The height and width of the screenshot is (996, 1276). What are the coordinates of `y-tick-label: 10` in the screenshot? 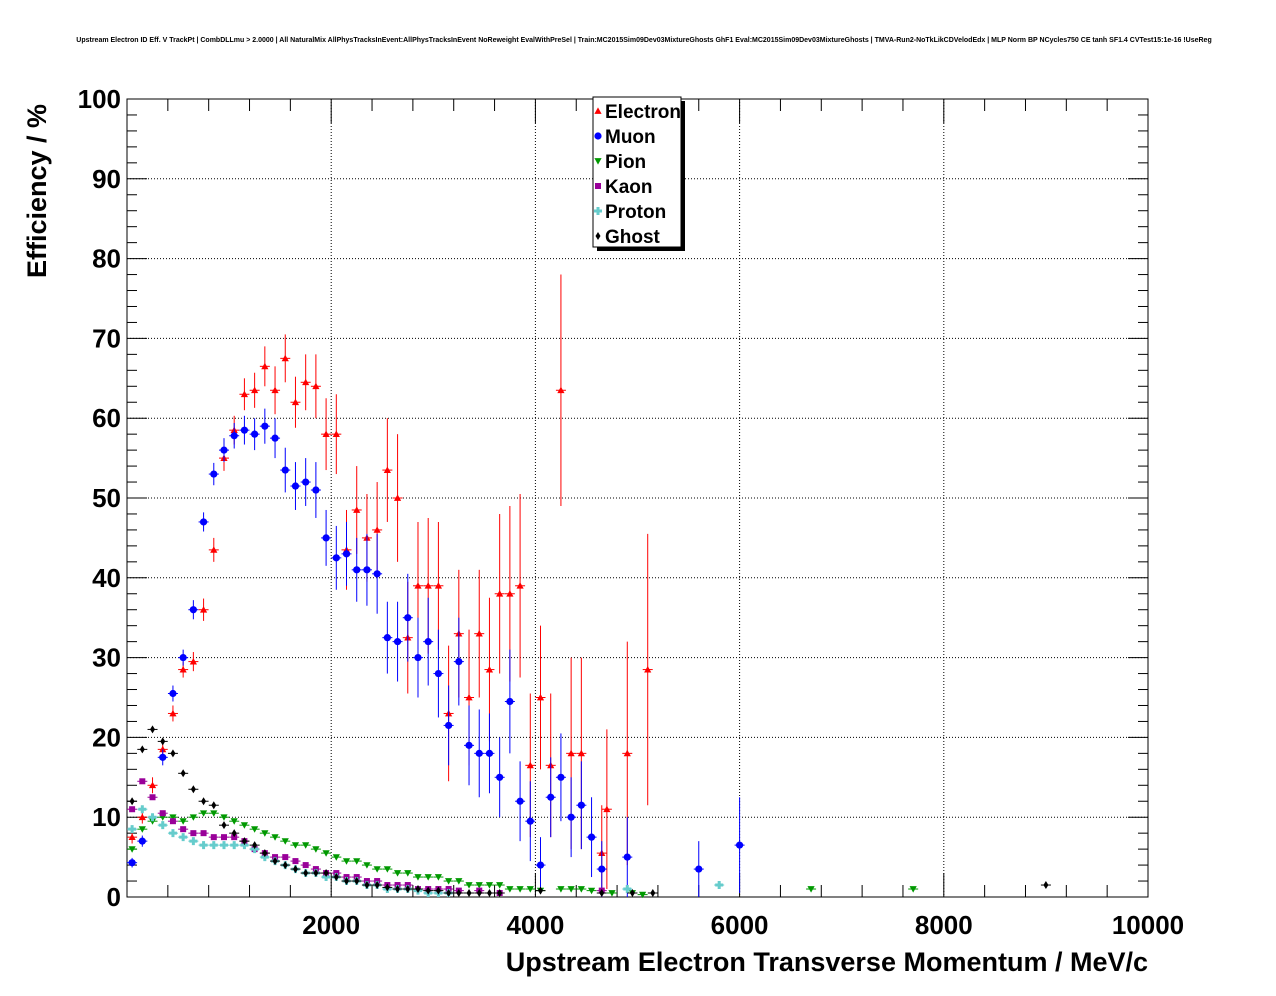 It's located at (106, 817).